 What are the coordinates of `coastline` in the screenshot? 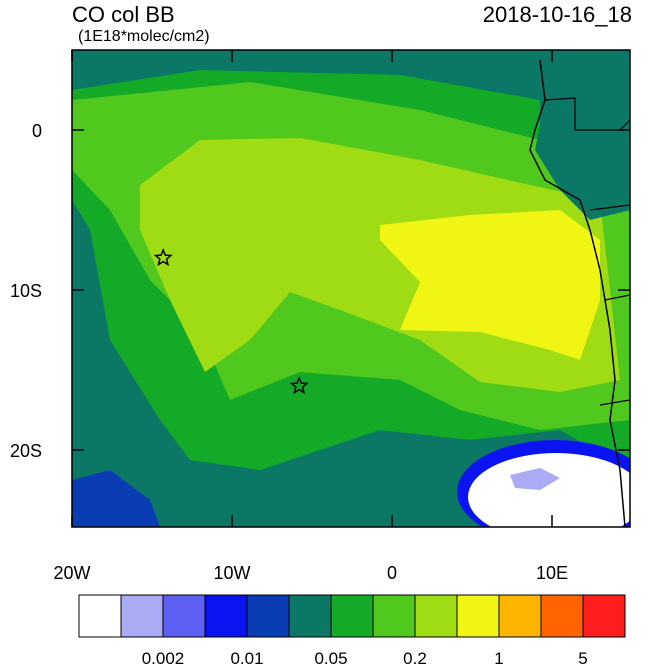 It's located at (577, 293).